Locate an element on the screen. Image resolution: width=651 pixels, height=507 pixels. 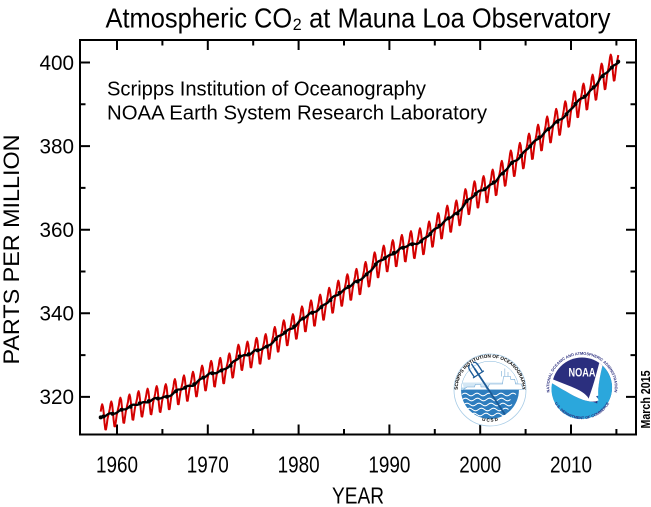
svg-text: 360 is located at coordinates (57, 230).